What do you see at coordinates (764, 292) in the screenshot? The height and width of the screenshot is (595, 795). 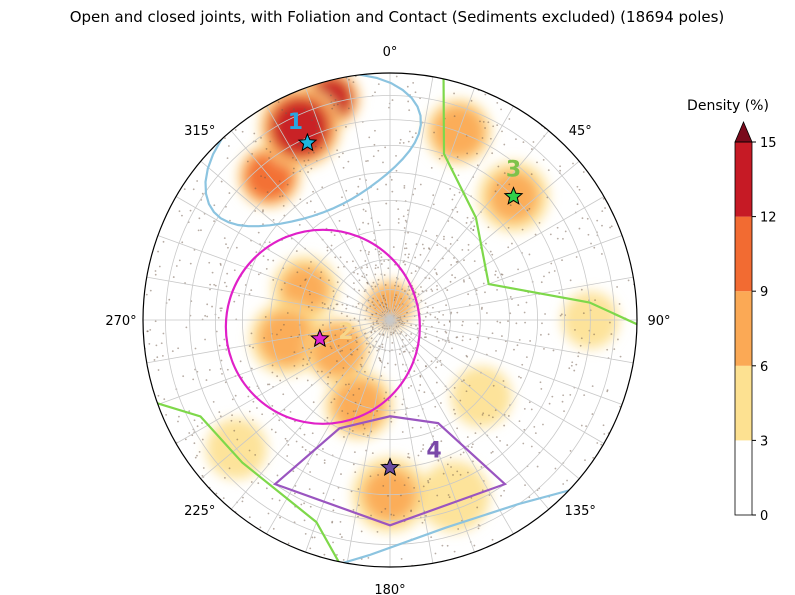 I see `colorbar-tick-label: 9` at bounding box center [764, 292].